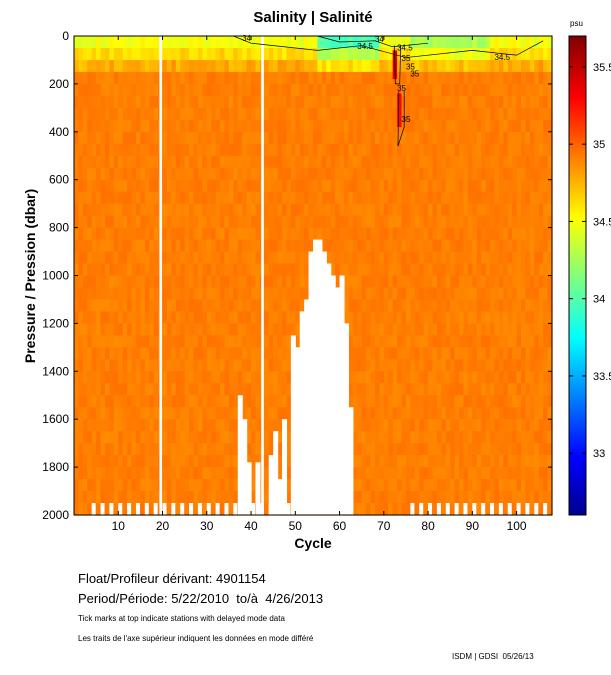 The width and height of the screenshot is (611, 675). Describe the element at coordinates (313, 543) in the screenshot. I see `x-axis-label: Cycle` at that location.